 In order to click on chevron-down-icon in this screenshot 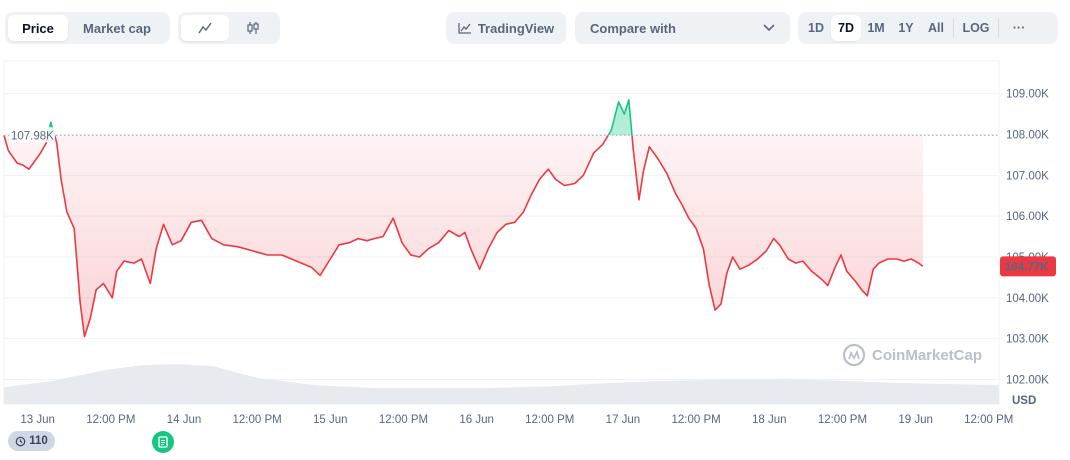, I will do `click(769, 28)`.